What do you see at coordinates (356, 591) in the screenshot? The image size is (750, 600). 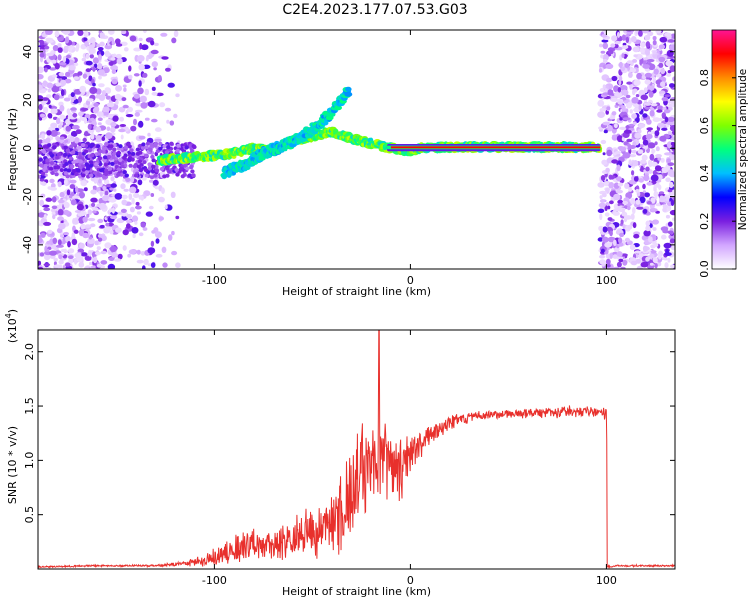 I see `x-axis-label: Height of straight line (km)` at bounding box center [356, 591].